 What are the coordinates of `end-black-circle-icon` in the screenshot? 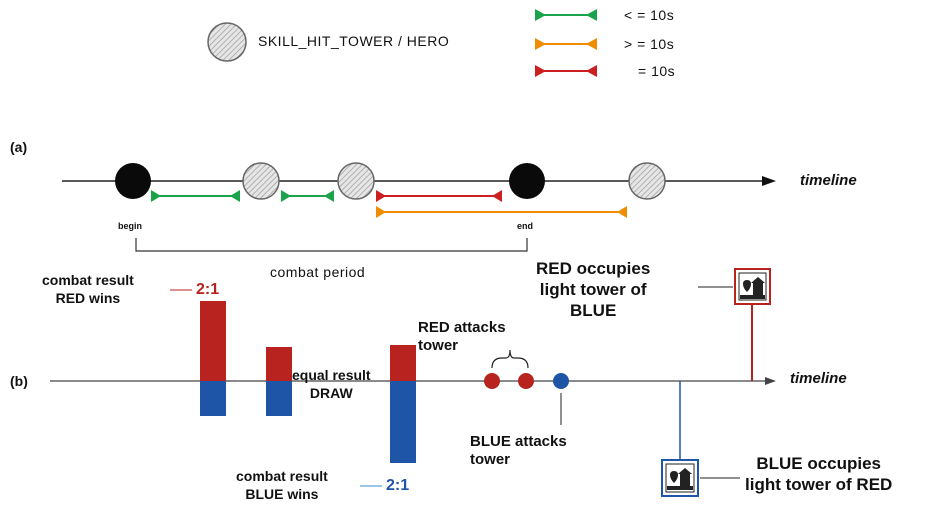 It's located at (527, 181).